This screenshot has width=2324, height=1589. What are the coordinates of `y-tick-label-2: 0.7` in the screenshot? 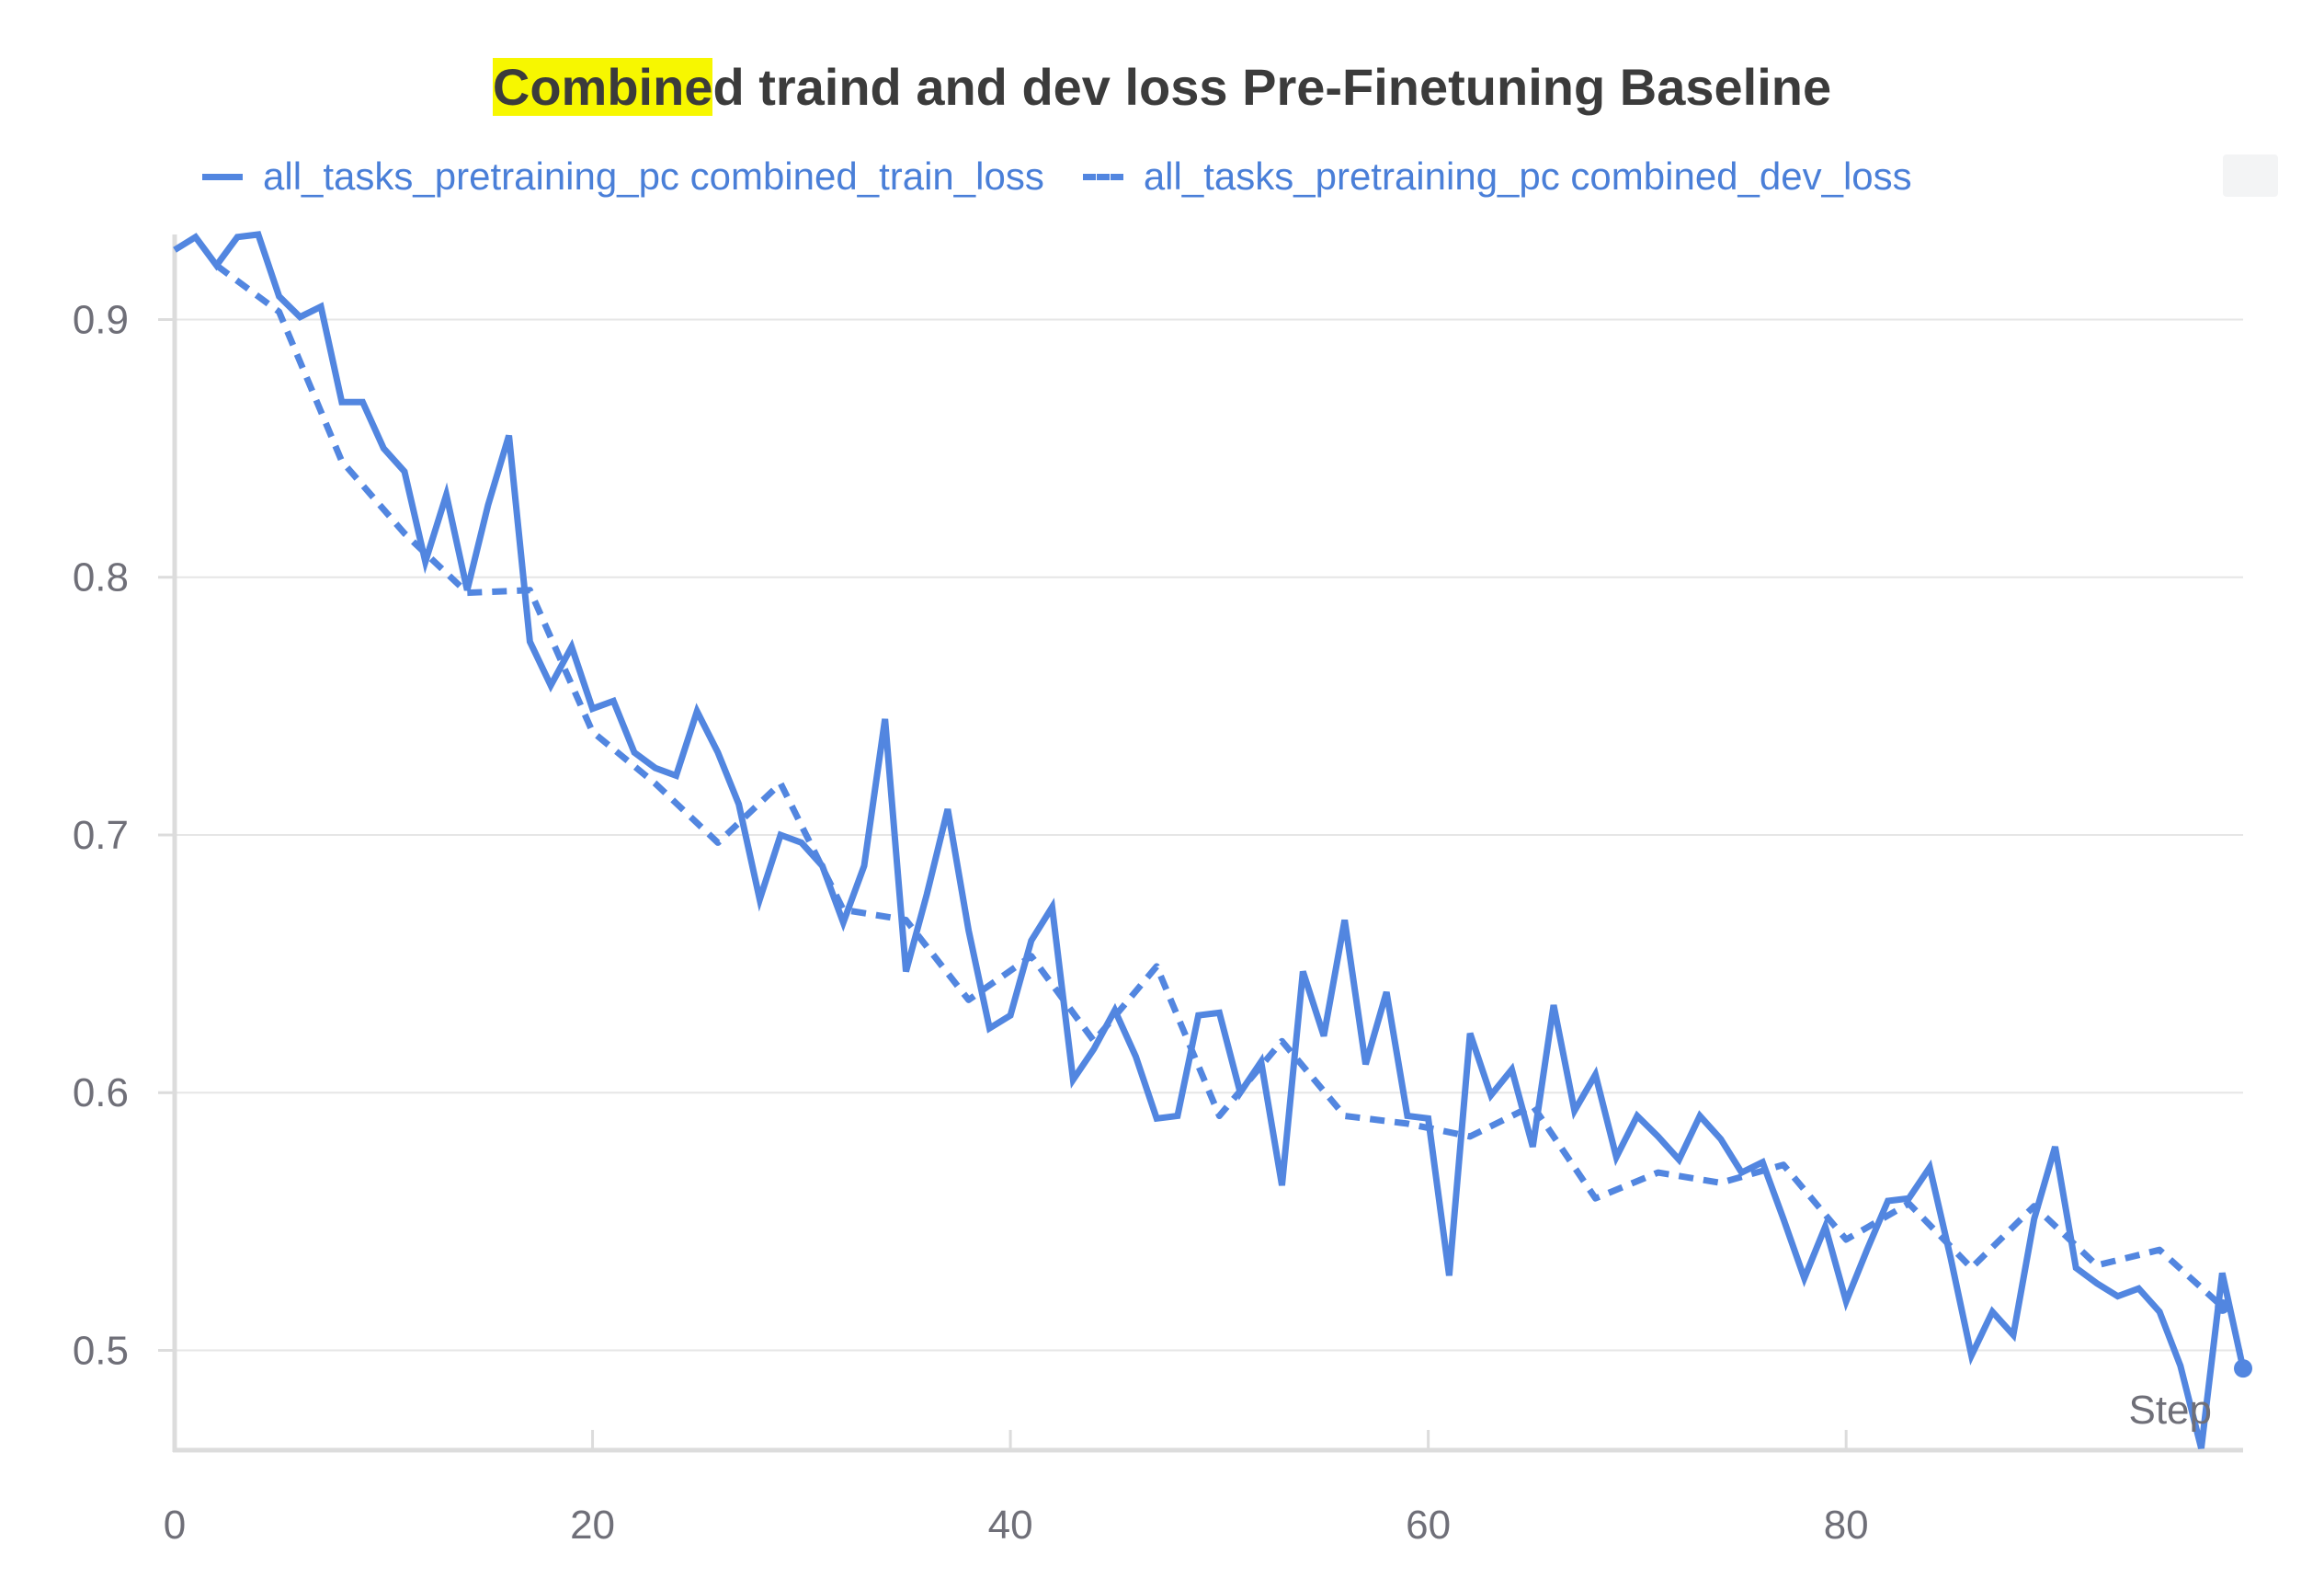 It's located at (101, 836).